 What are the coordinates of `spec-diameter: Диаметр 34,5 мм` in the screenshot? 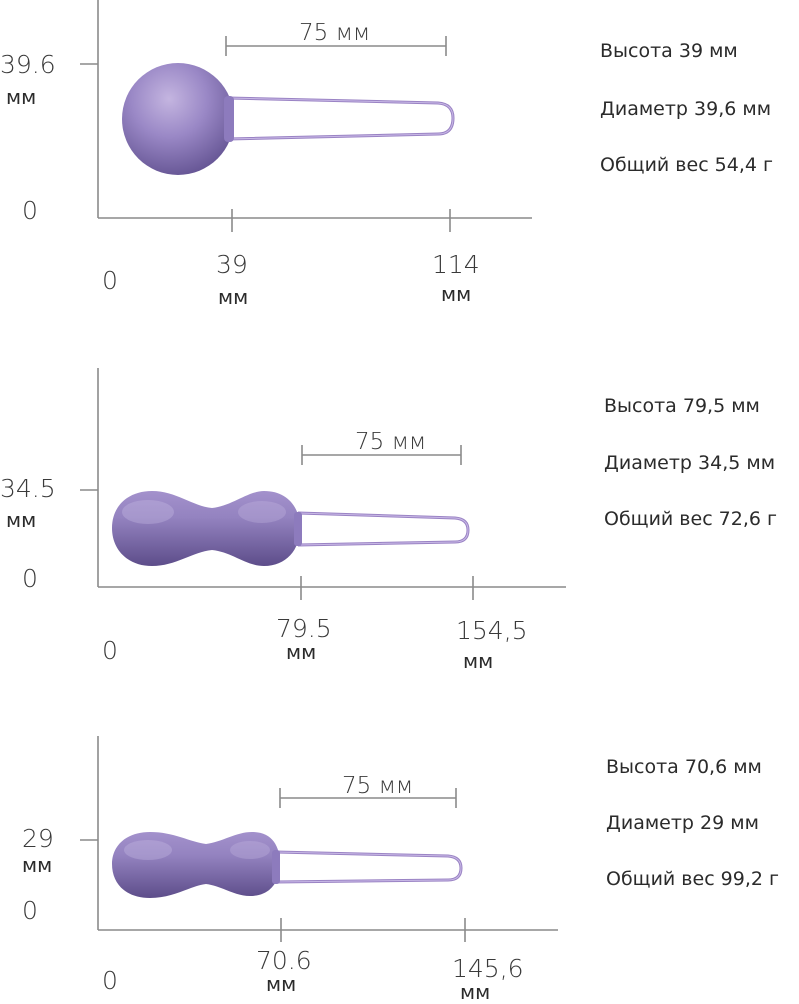 It's located at (690, 463).